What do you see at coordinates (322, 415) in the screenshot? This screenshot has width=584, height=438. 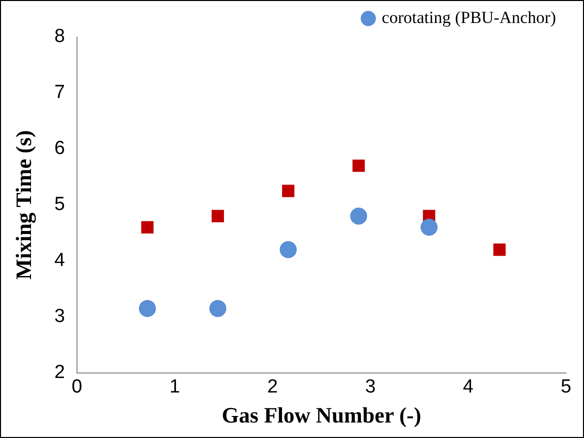 I see `x-axis-title: Gas Flow Number (-)` at bounding box center [322, 415].